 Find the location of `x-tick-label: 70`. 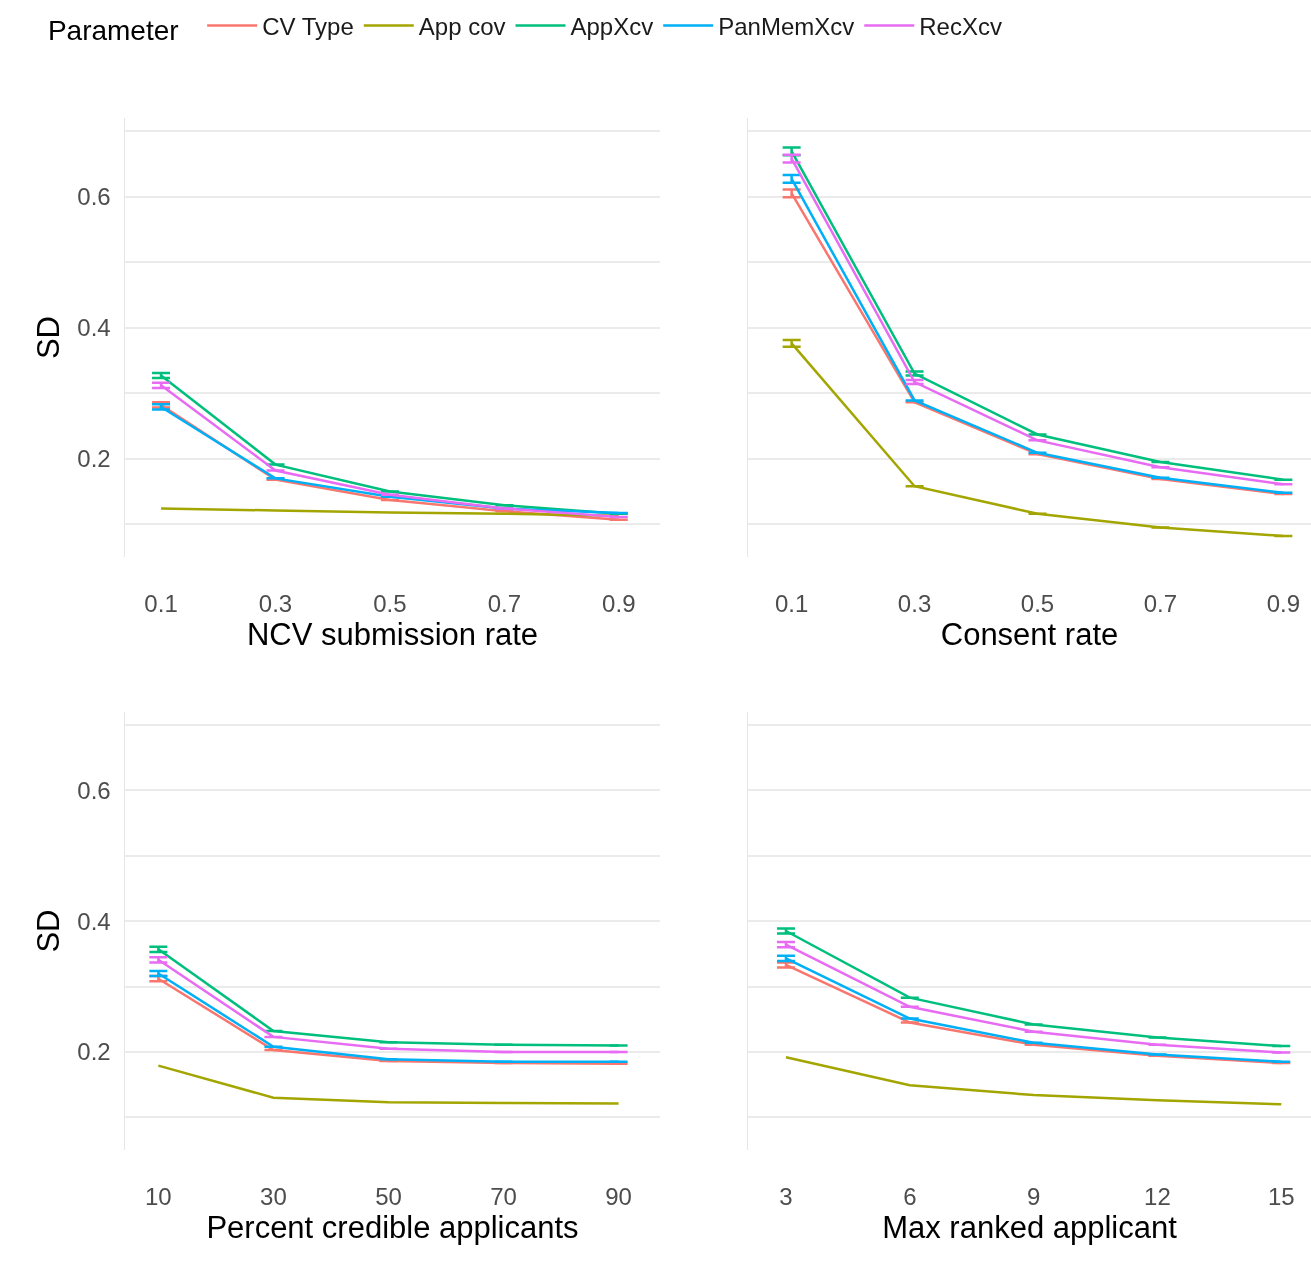

x-tick-label: 70 is located at coordinates (503, 1196).